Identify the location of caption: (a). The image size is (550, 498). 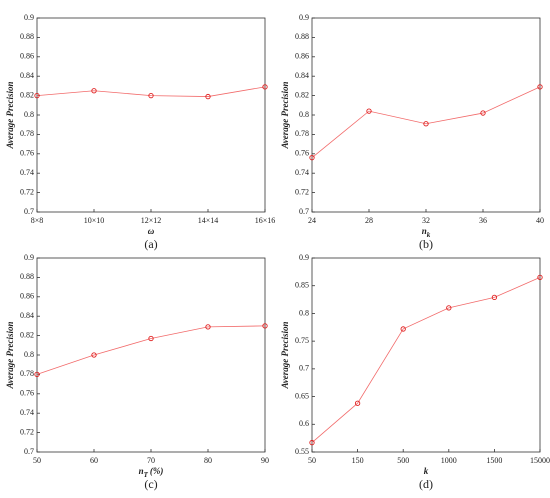
(150, 244).